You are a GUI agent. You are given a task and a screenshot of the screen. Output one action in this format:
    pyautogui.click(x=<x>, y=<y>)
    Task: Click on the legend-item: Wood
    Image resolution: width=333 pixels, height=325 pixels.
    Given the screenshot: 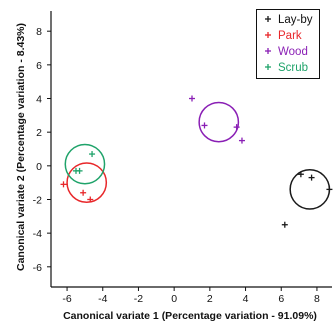 What is the action you would take?
    pyautogui.click(x=286, y=52)
    